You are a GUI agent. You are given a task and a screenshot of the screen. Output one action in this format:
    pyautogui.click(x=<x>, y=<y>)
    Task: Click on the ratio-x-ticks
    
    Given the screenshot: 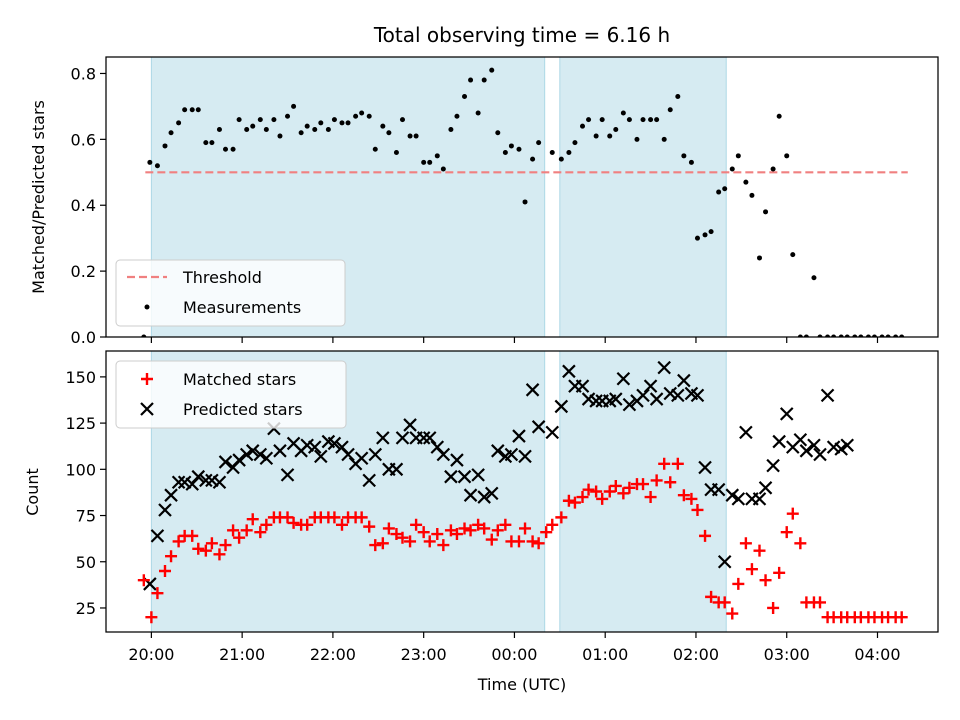 What is the action you would take?
    pyautogui.click(x=514, y=340)
    